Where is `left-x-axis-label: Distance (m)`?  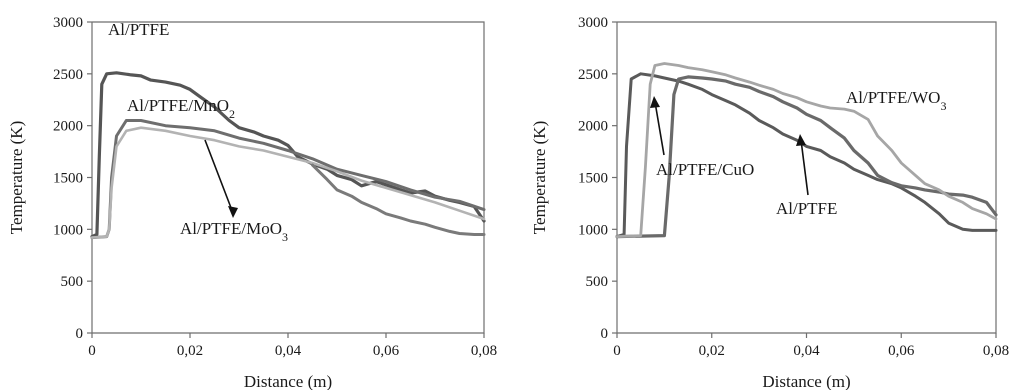 left-x-axis-label: Distance (m) is located at coordinates (288, 381).